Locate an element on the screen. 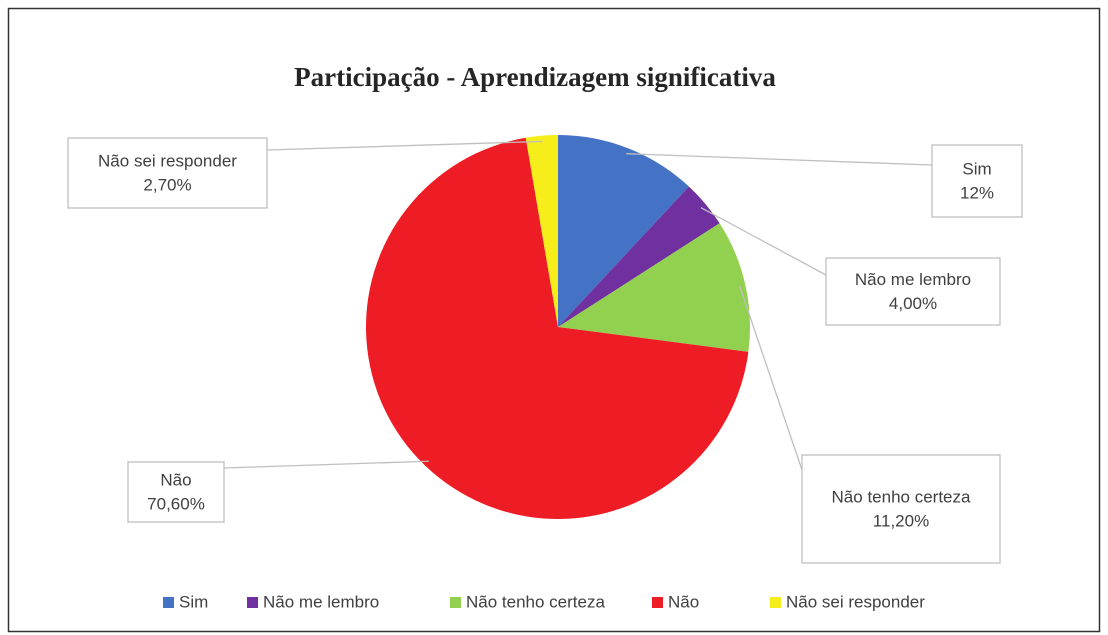  data-label-value: 12% is located at coordinates (977, 192).